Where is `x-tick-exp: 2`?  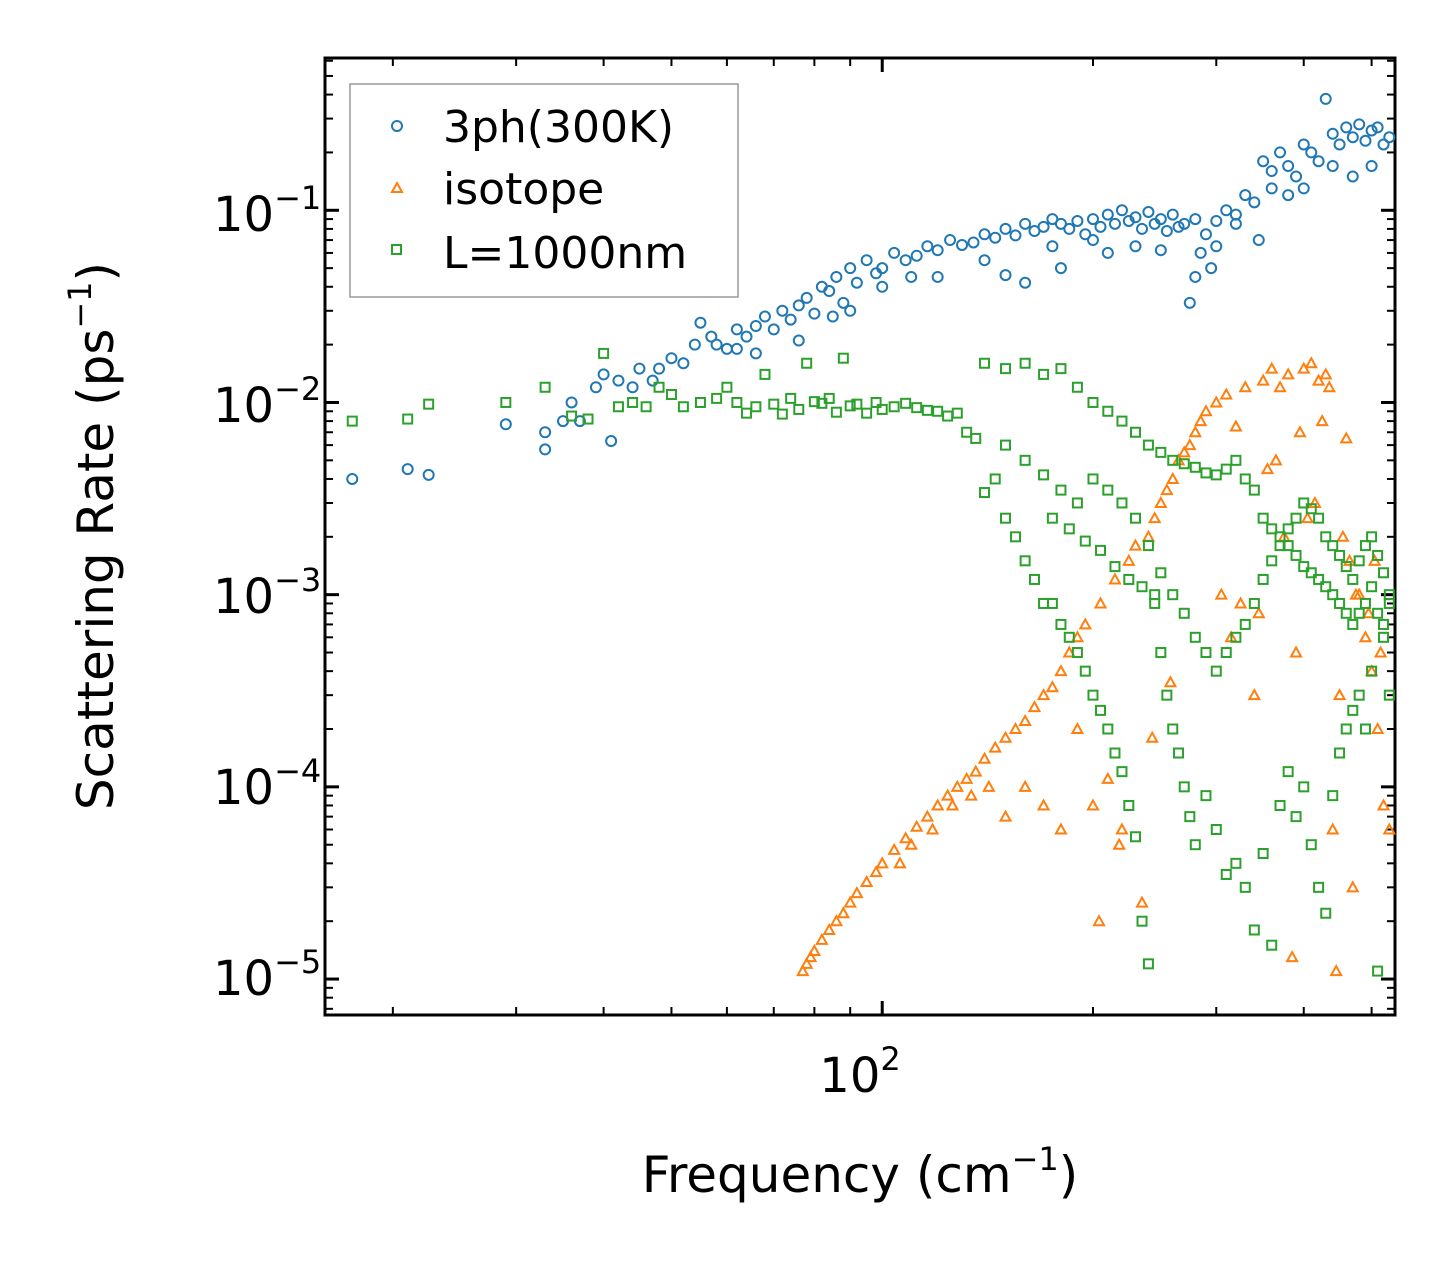 x-tick-exp: 2 is located at coordinates (890, 1059).